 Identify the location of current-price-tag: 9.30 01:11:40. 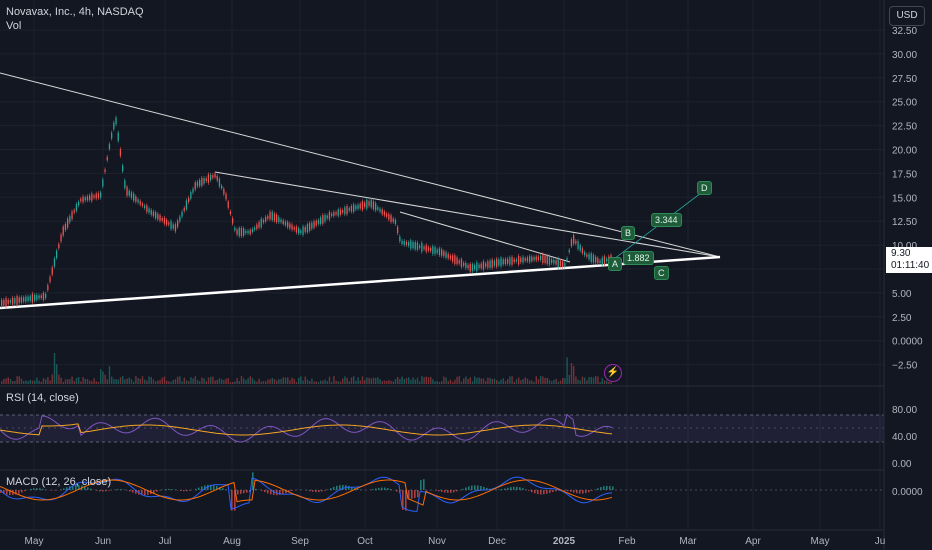
(909, 260).